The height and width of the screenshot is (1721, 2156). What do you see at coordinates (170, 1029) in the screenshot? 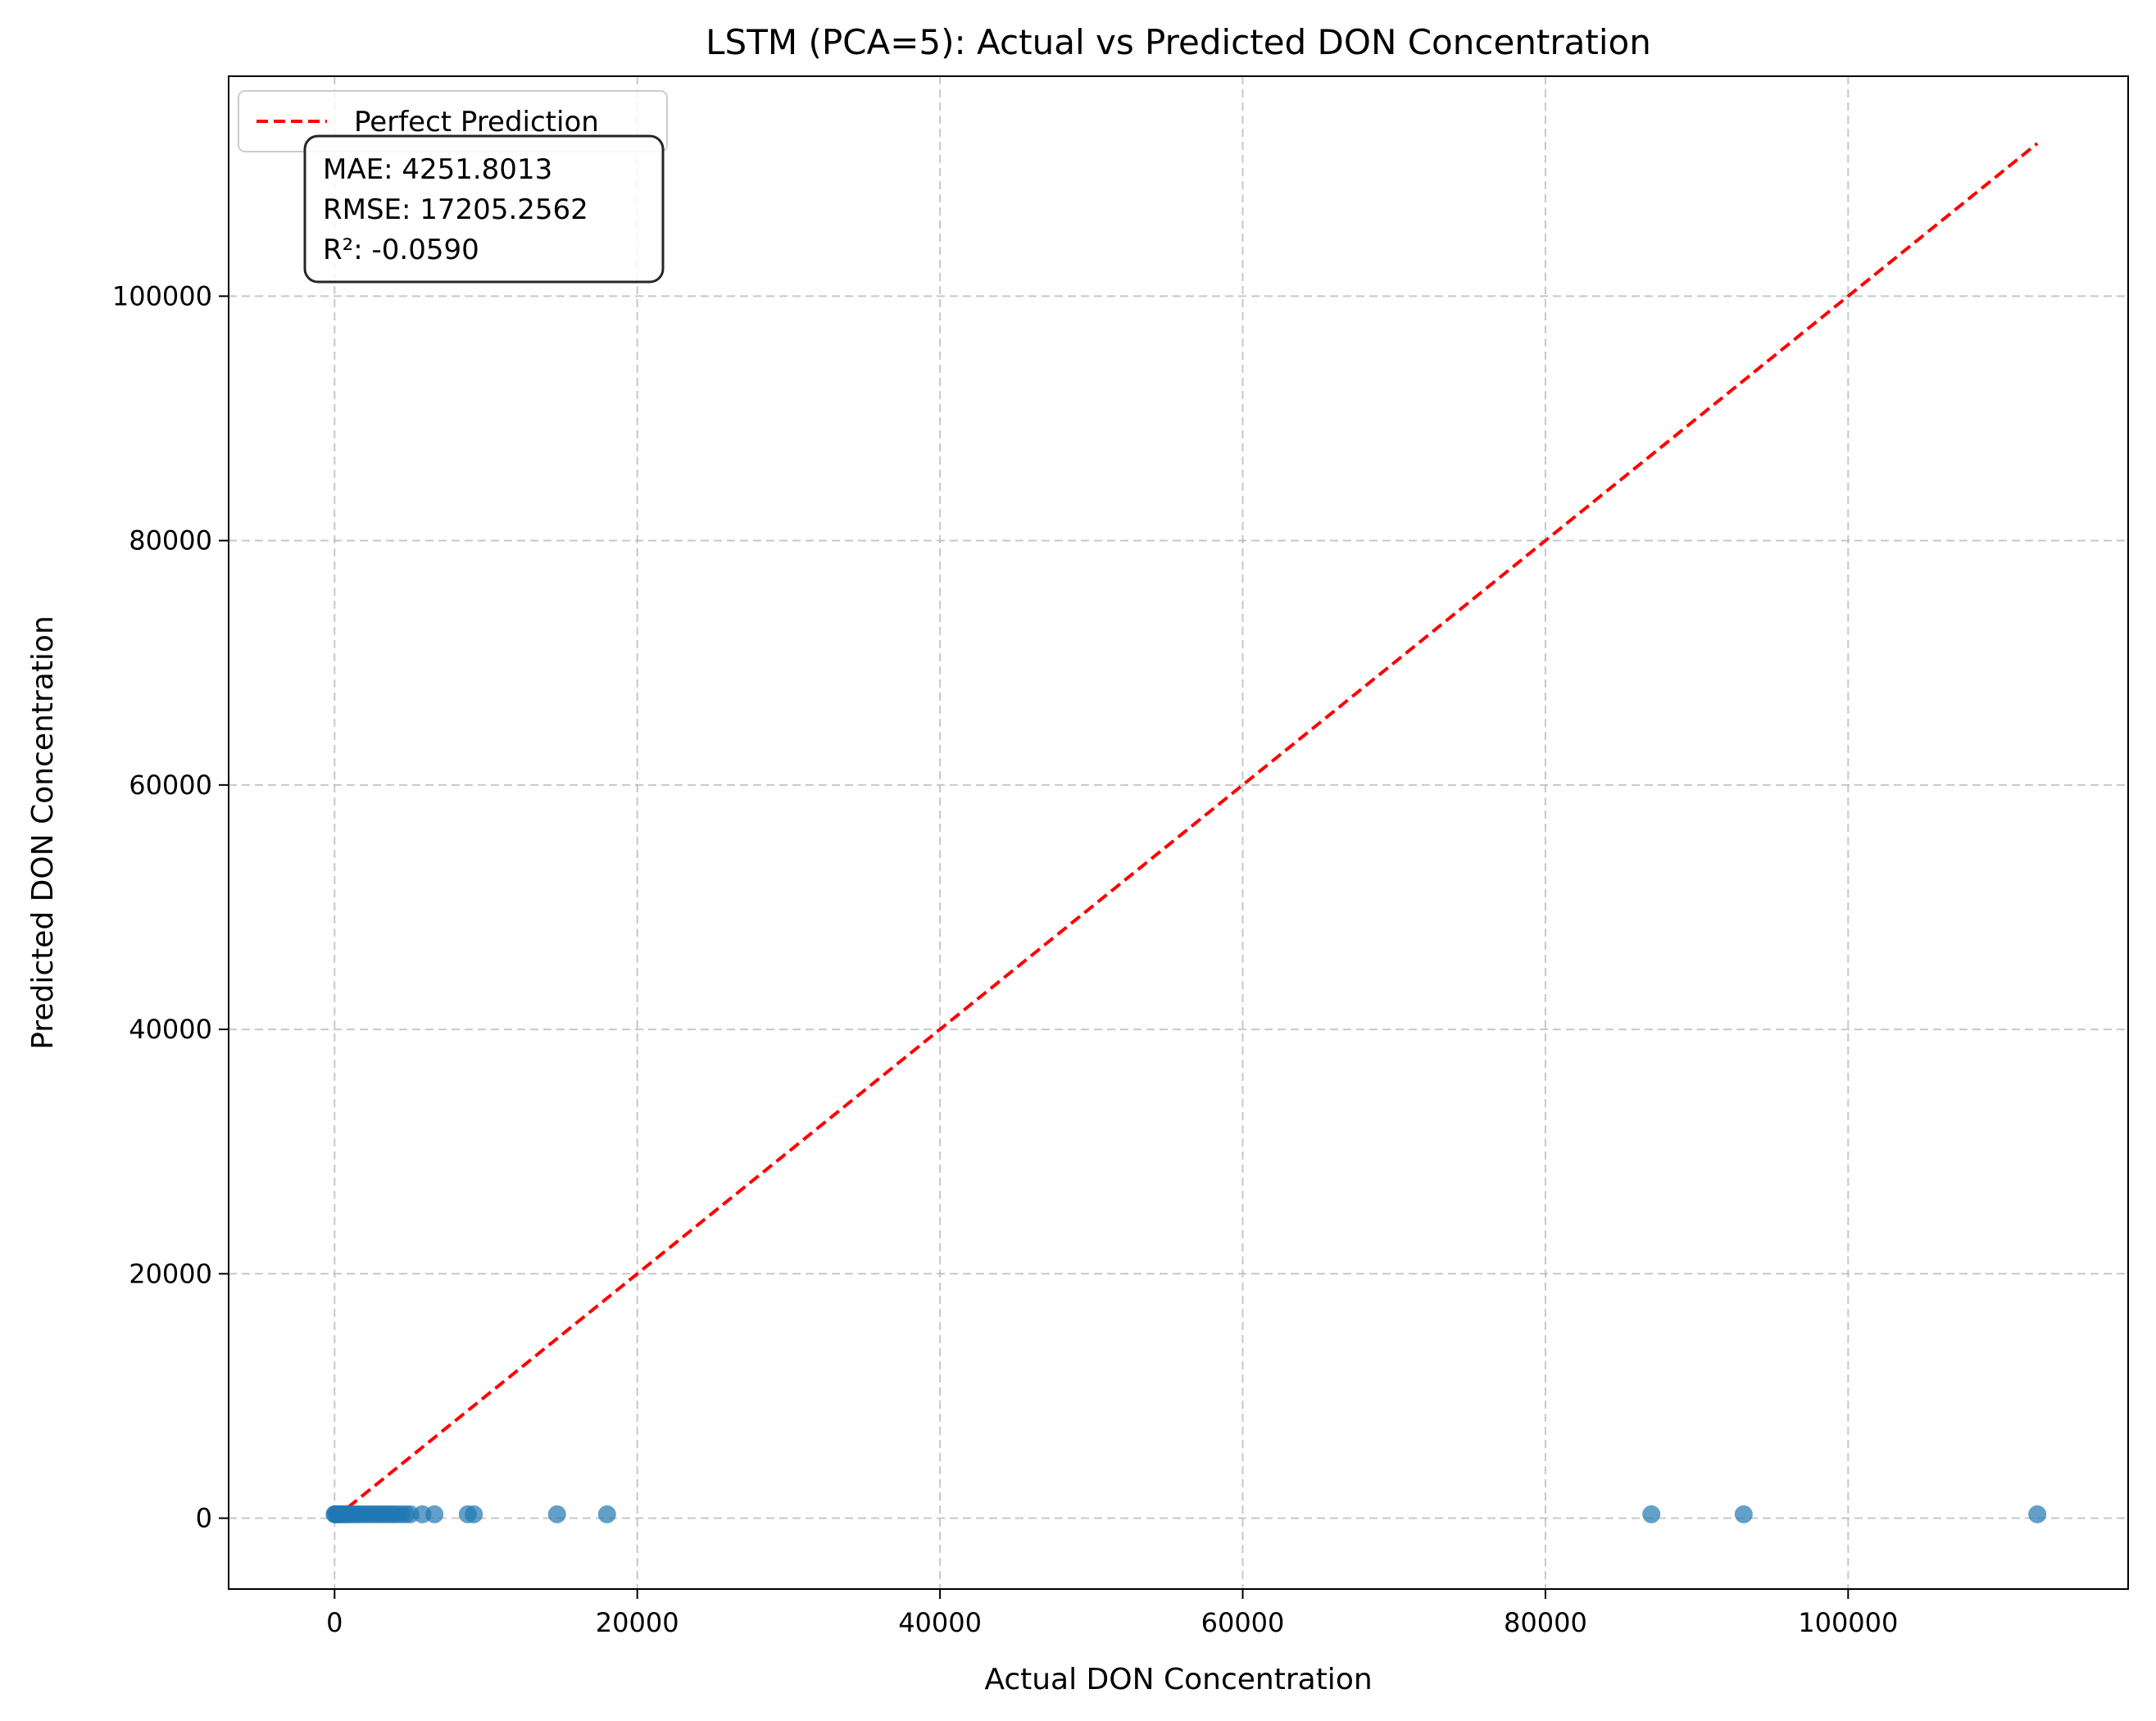
I see `y-tick-label: 40000` at bounding box center [170, 1029].